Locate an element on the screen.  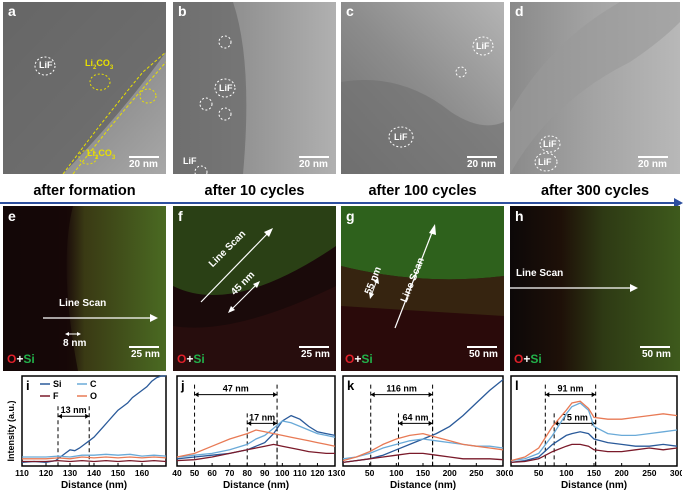
panel-letter-h: h is located at coordinates (519, 216).